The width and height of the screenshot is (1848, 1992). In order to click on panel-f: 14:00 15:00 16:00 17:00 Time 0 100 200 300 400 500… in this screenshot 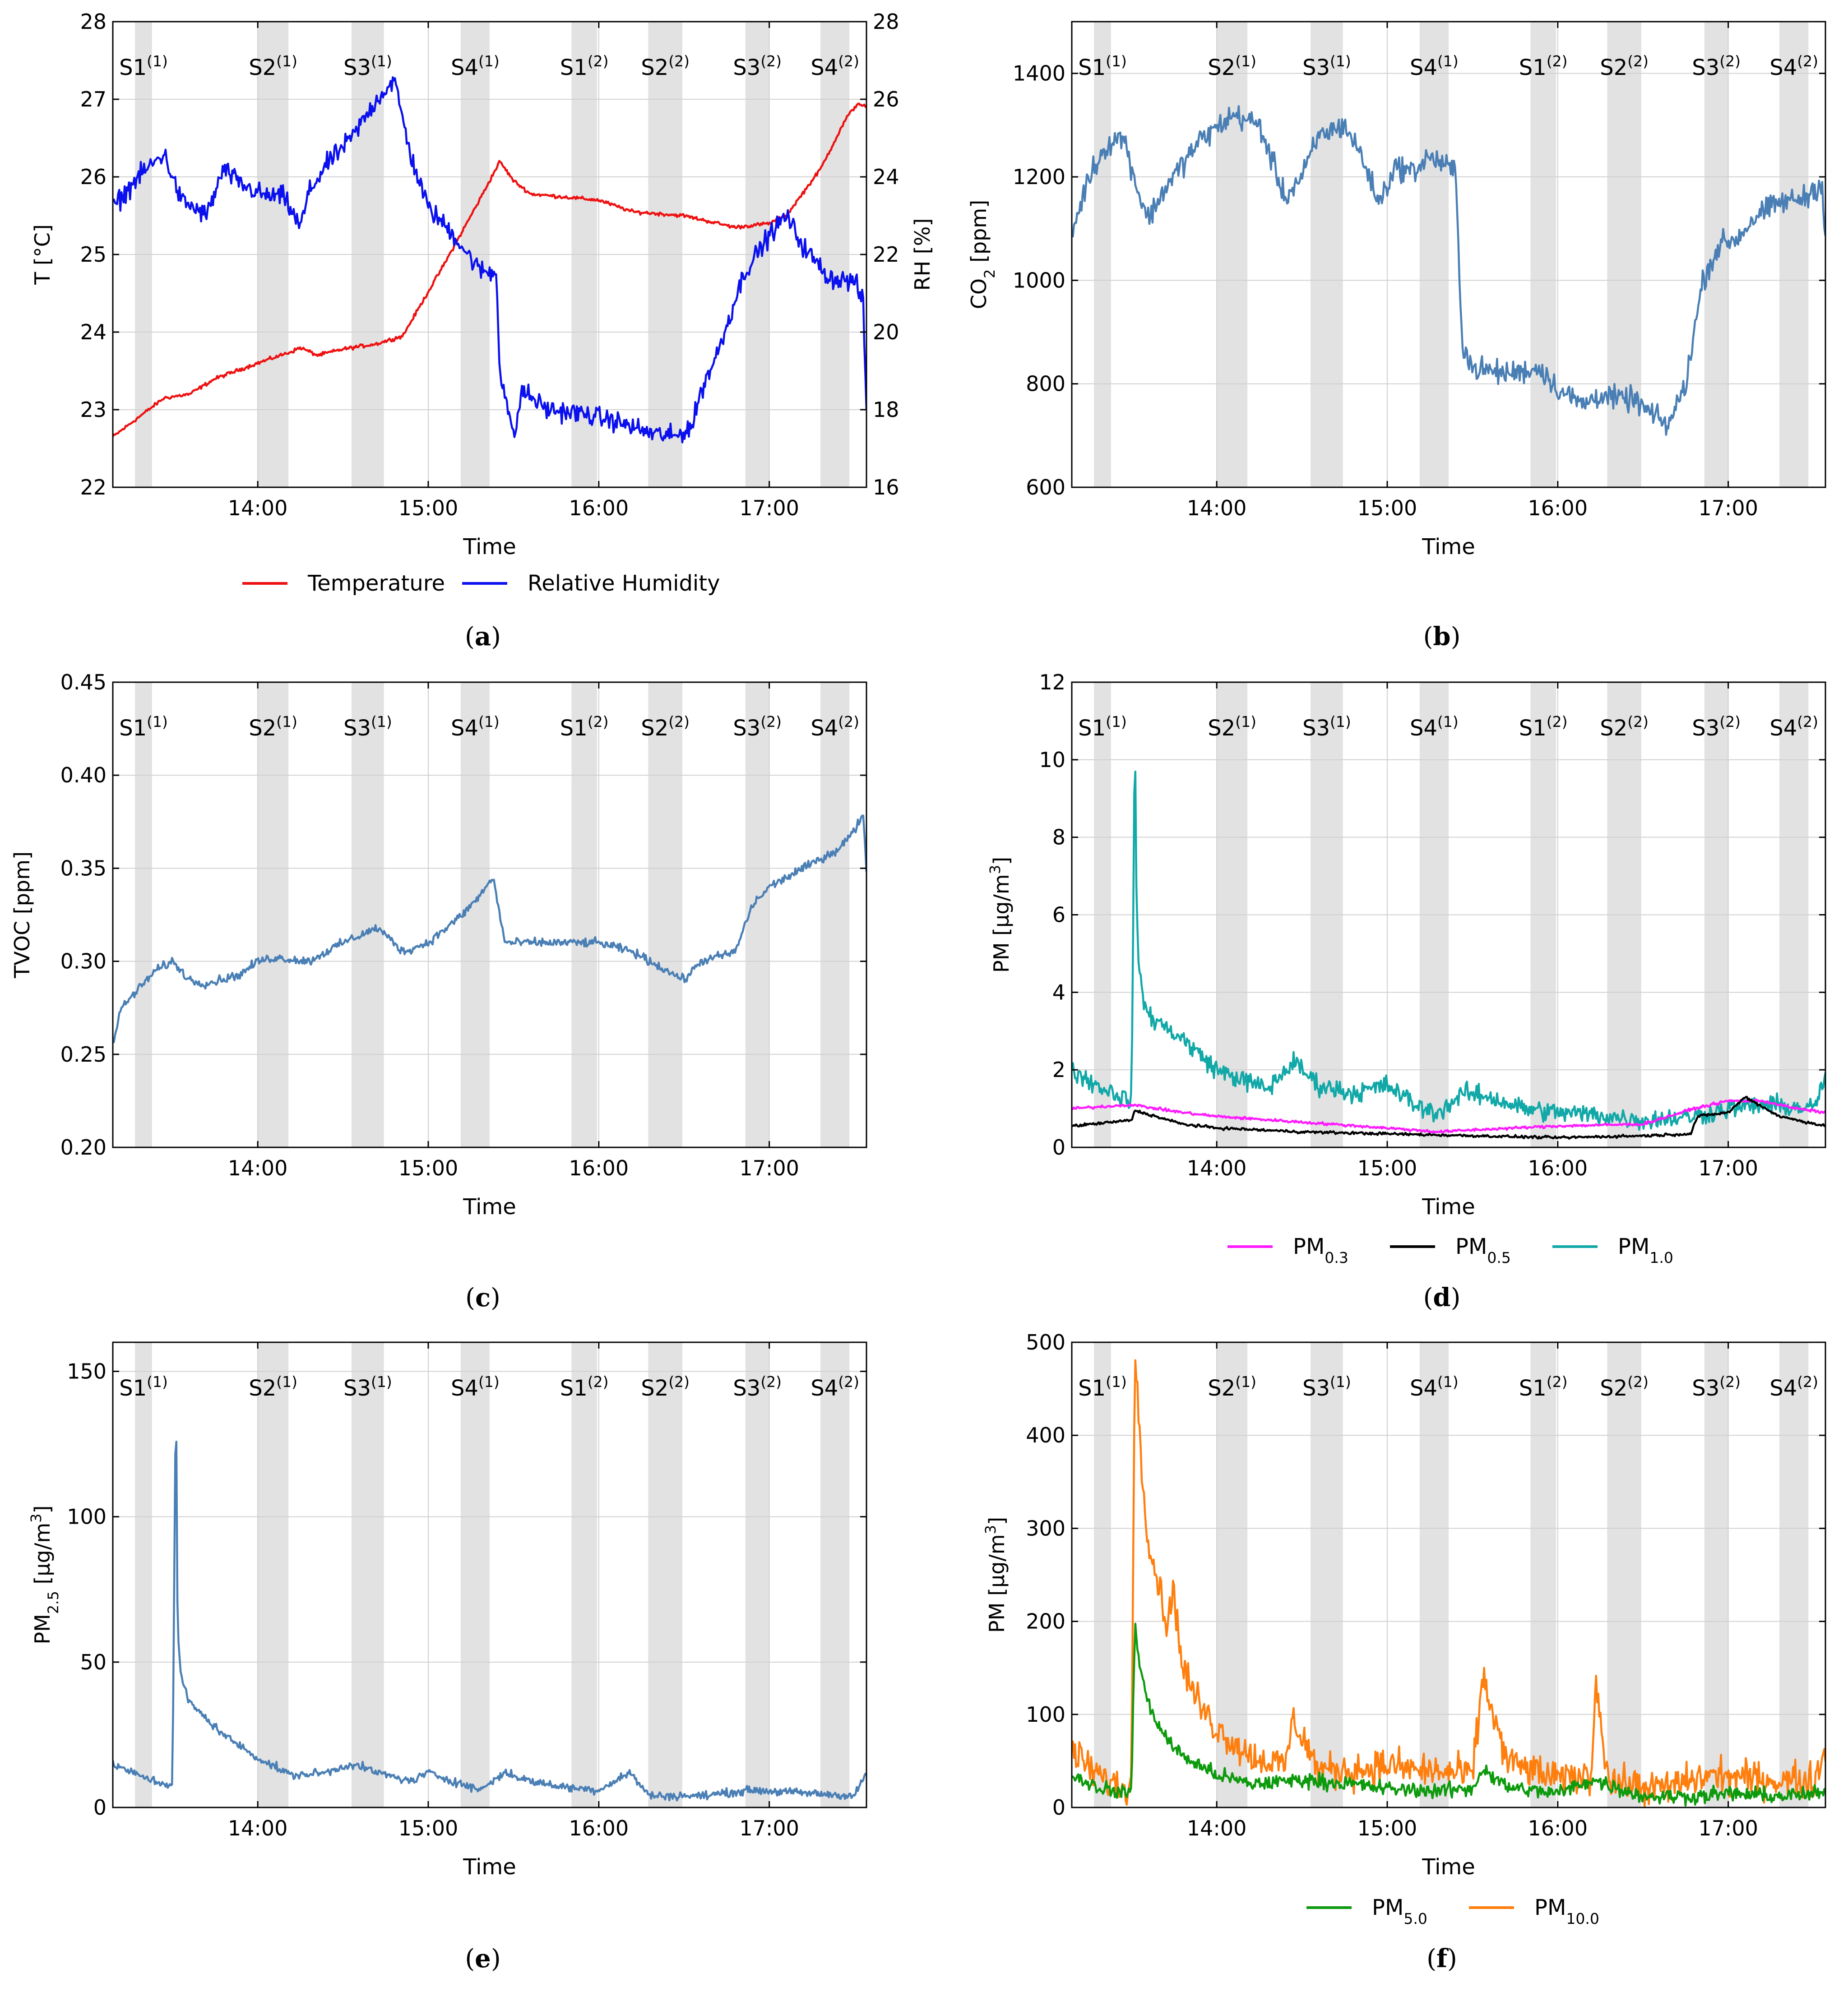, I will do `click(1404, 1652)`.